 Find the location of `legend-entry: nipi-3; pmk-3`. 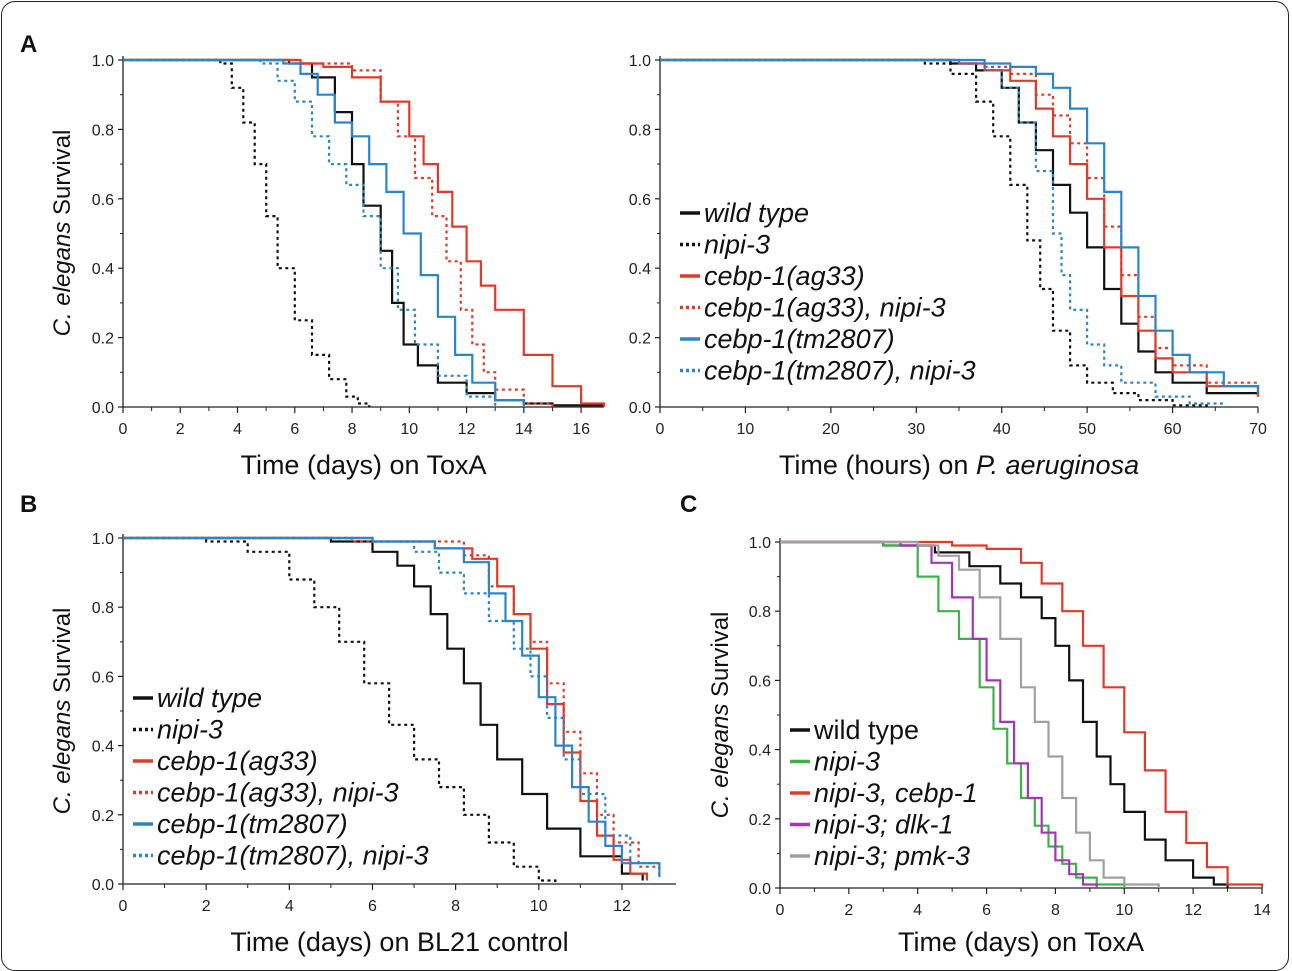

legend-entry: nipi-3; pmk-3 is located at coordinates (892, 856).